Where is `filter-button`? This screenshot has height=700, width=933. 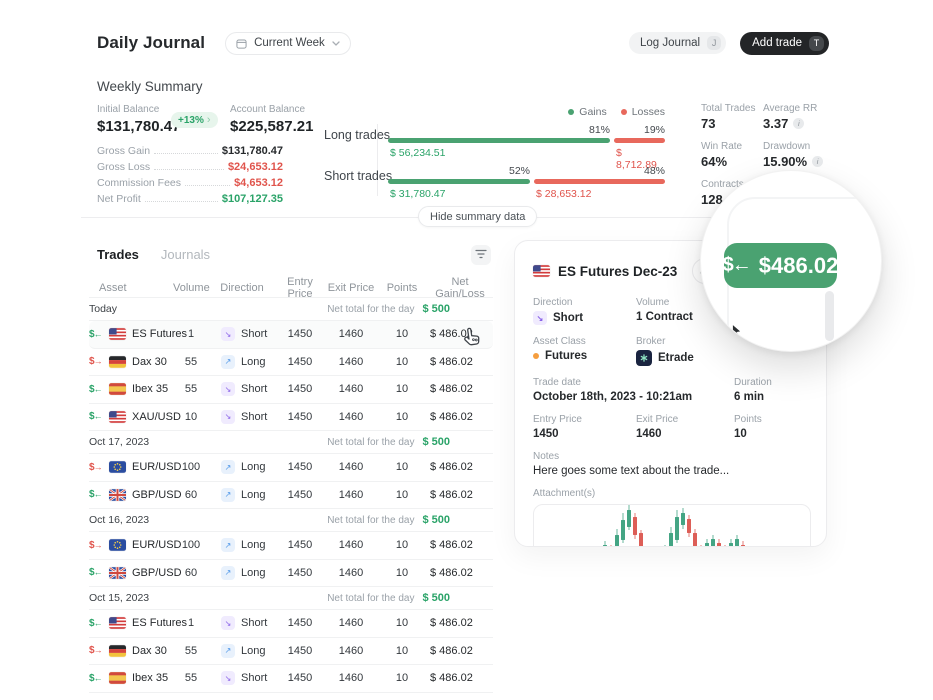
filter-button is located at coordinates (481, 255).